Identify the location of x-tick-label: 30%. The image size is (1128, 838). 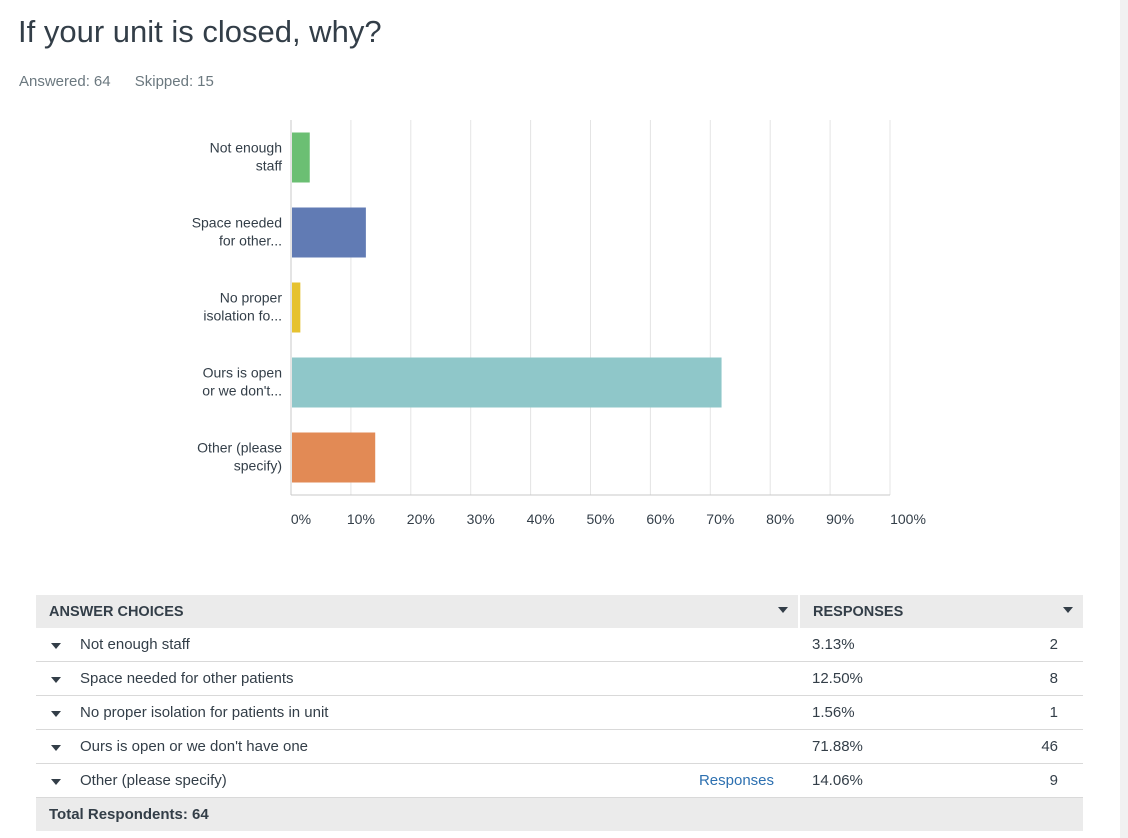
(481, 519).